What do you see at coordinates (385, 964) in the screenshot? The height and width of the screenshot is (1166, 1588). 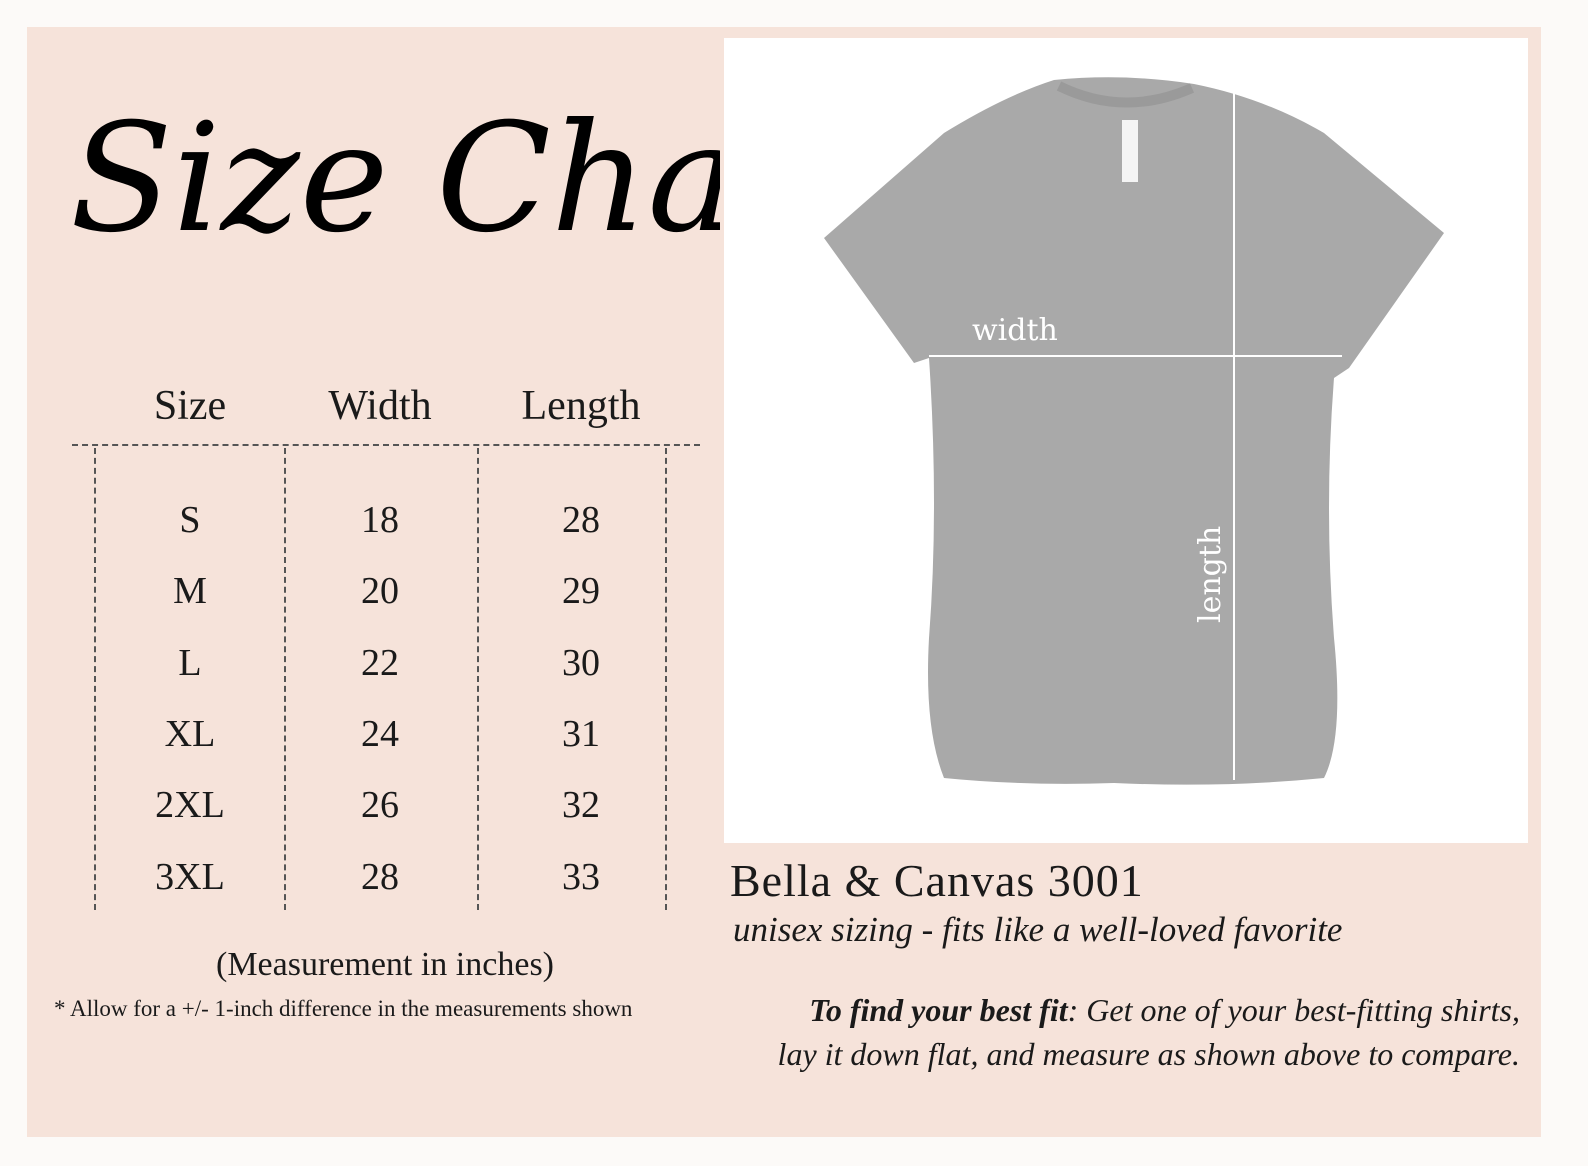 I see `unit-note: (Measurement in inches)` at bounding box center [385, 964].